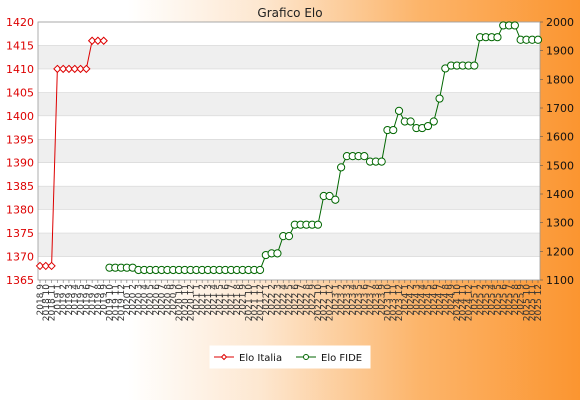 The height and width of the screenshot is (400, 580). What do you see at coordinates (87, 300) in the screenshot?
I see `x-tick-label: 2019 6` at bounding box center [87, 300].